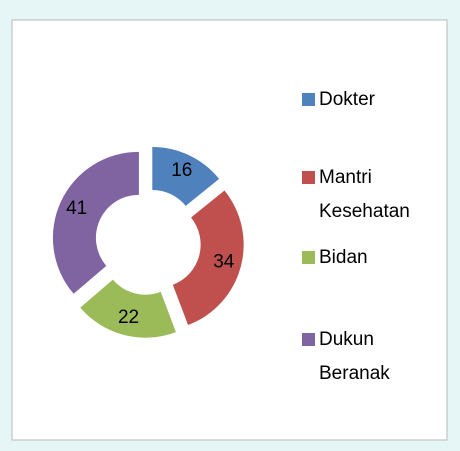  Describe the element at coordinates (181, 170) in the screenshot. I see `data-label: 16` at that location.